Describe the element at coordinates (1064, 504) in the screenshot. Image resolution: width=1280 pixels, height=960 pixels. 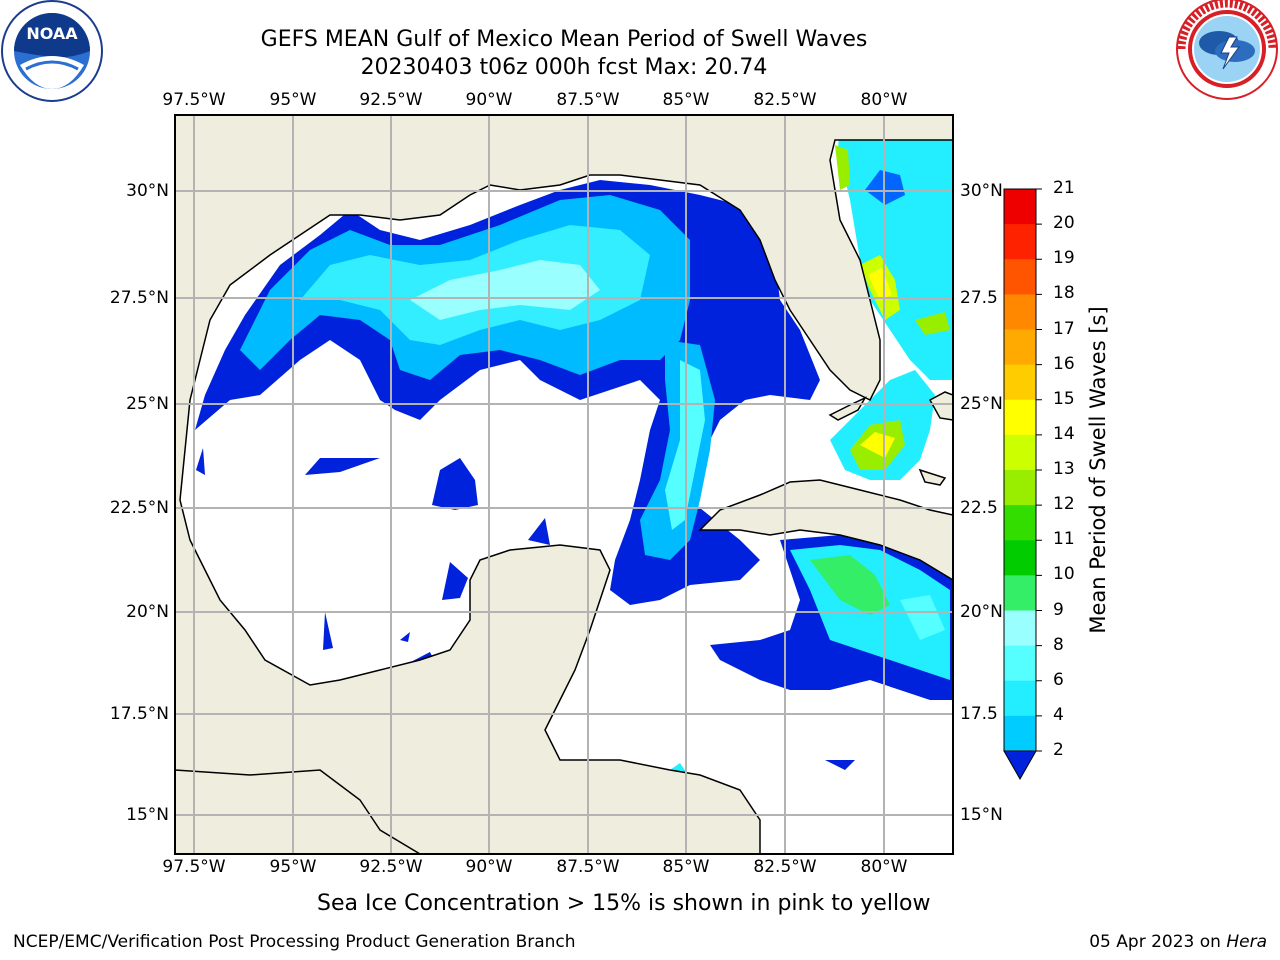
I see `colorbar-tick-label: 12` at that location.